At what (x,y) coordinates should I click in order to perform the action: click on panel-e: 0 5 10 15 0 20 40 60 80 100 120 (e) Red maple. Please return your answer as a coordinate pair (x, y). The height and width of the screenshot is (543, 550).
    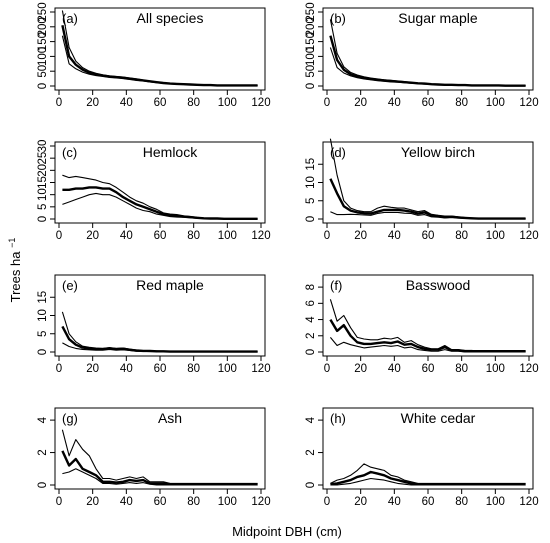
    Looking at the image, I should click on (154, 324).